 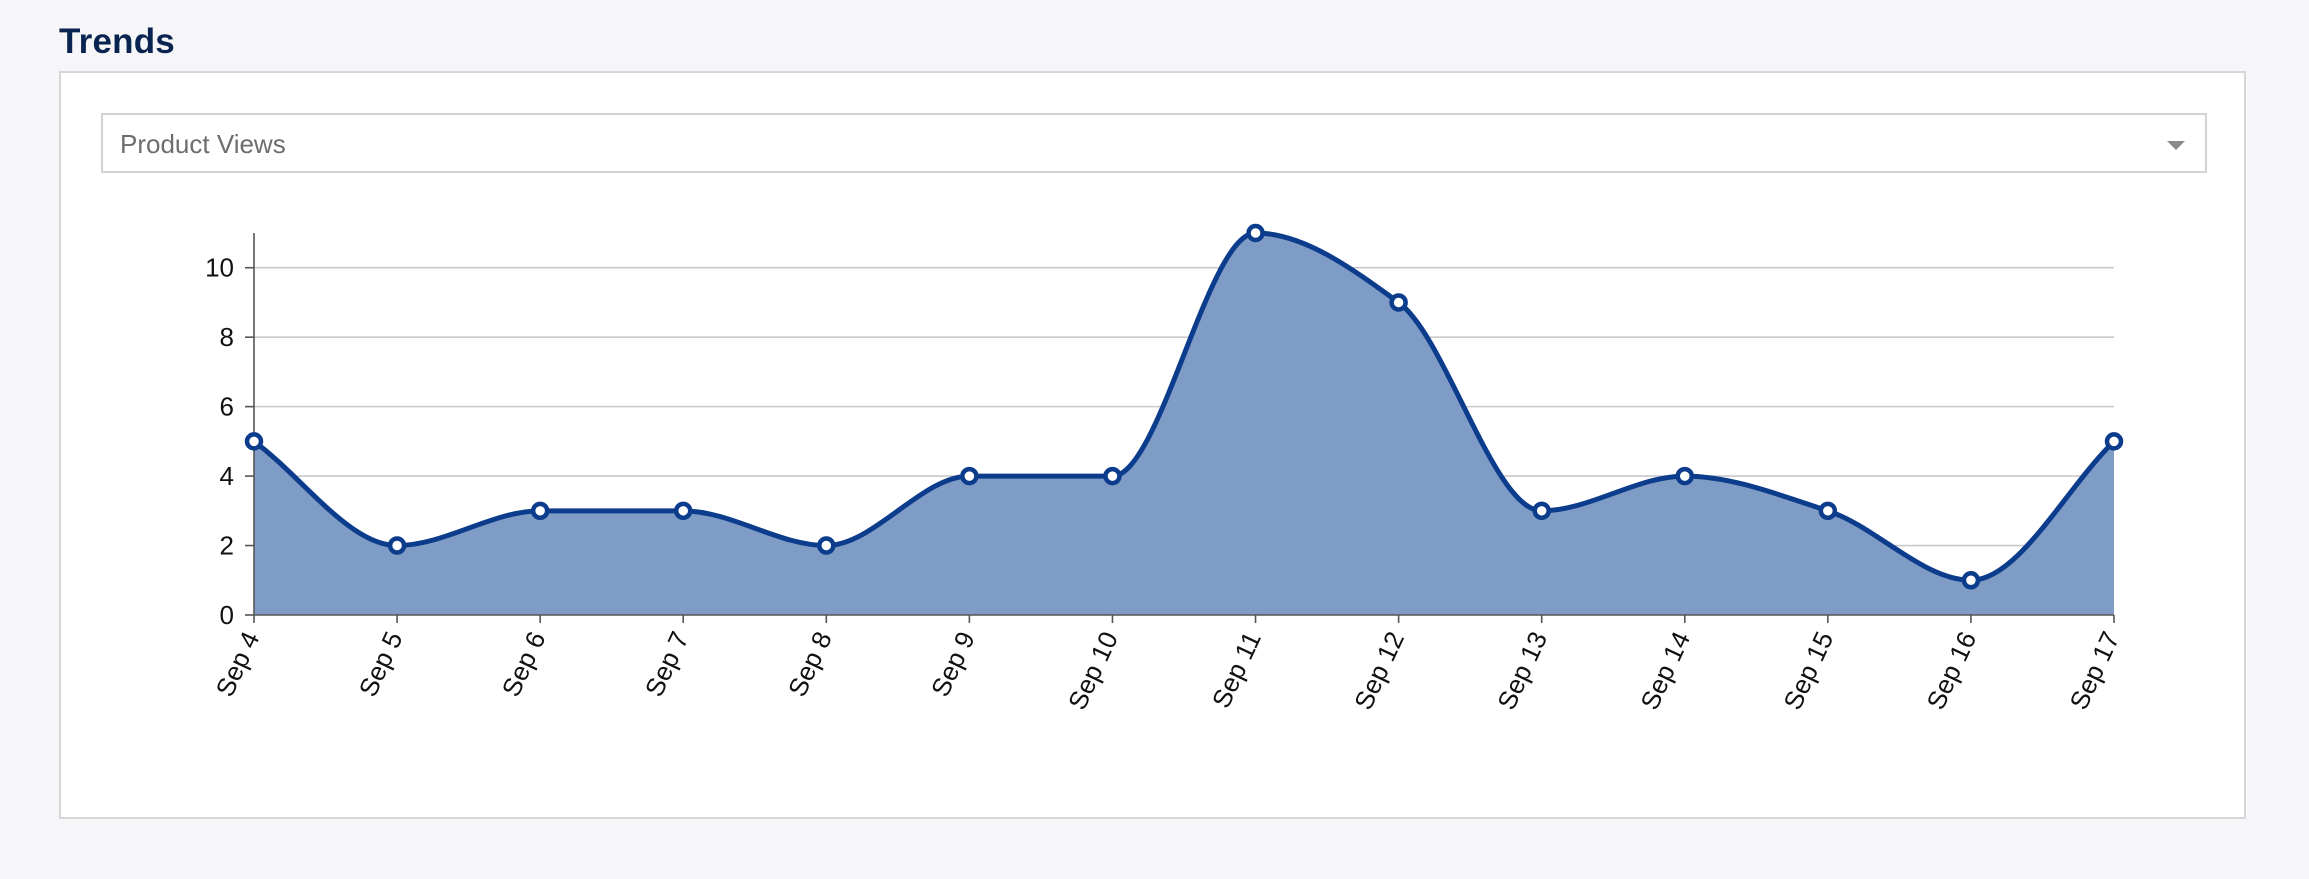 I want to click on metric-select: Product Views, so click(x=1154, y=143).